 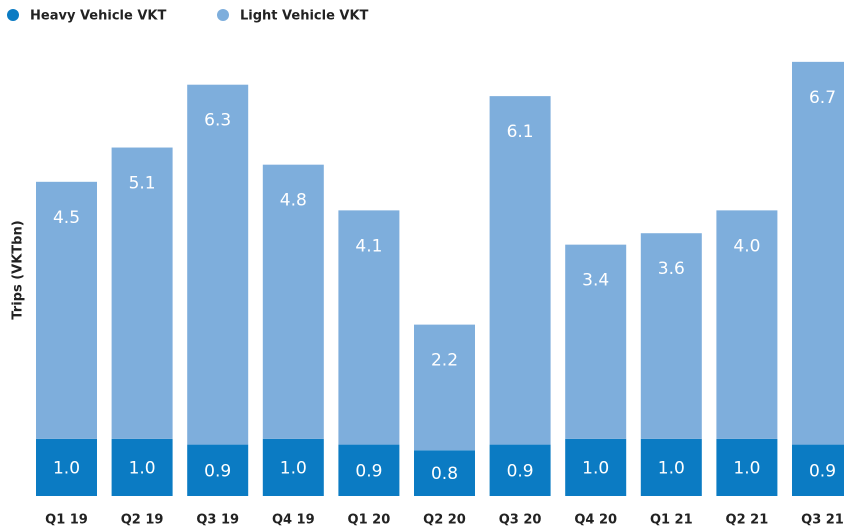 What do you see at coordinates (217, 121) in the screenshot?
I see `data-label: 6.3` at bounding box center [217, 121].